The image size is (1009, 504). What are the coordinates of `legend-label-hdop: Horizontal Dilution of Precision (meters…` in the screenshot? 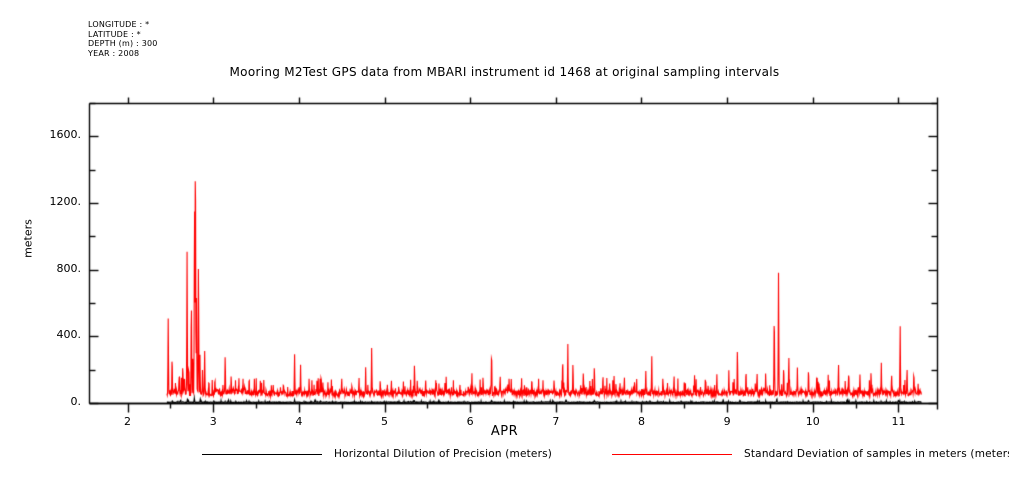 It's located at (443, 454).